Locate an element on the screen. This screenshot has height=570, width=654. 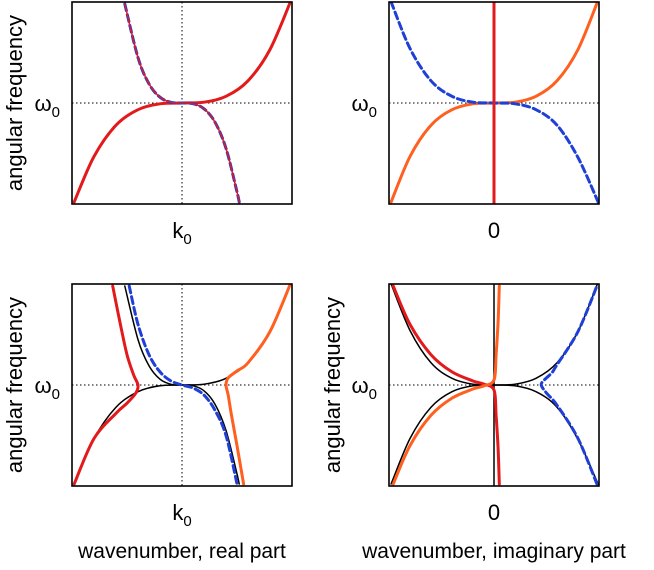
x-axis-label: wavenumber, real part is located at coordinates (181, 551).